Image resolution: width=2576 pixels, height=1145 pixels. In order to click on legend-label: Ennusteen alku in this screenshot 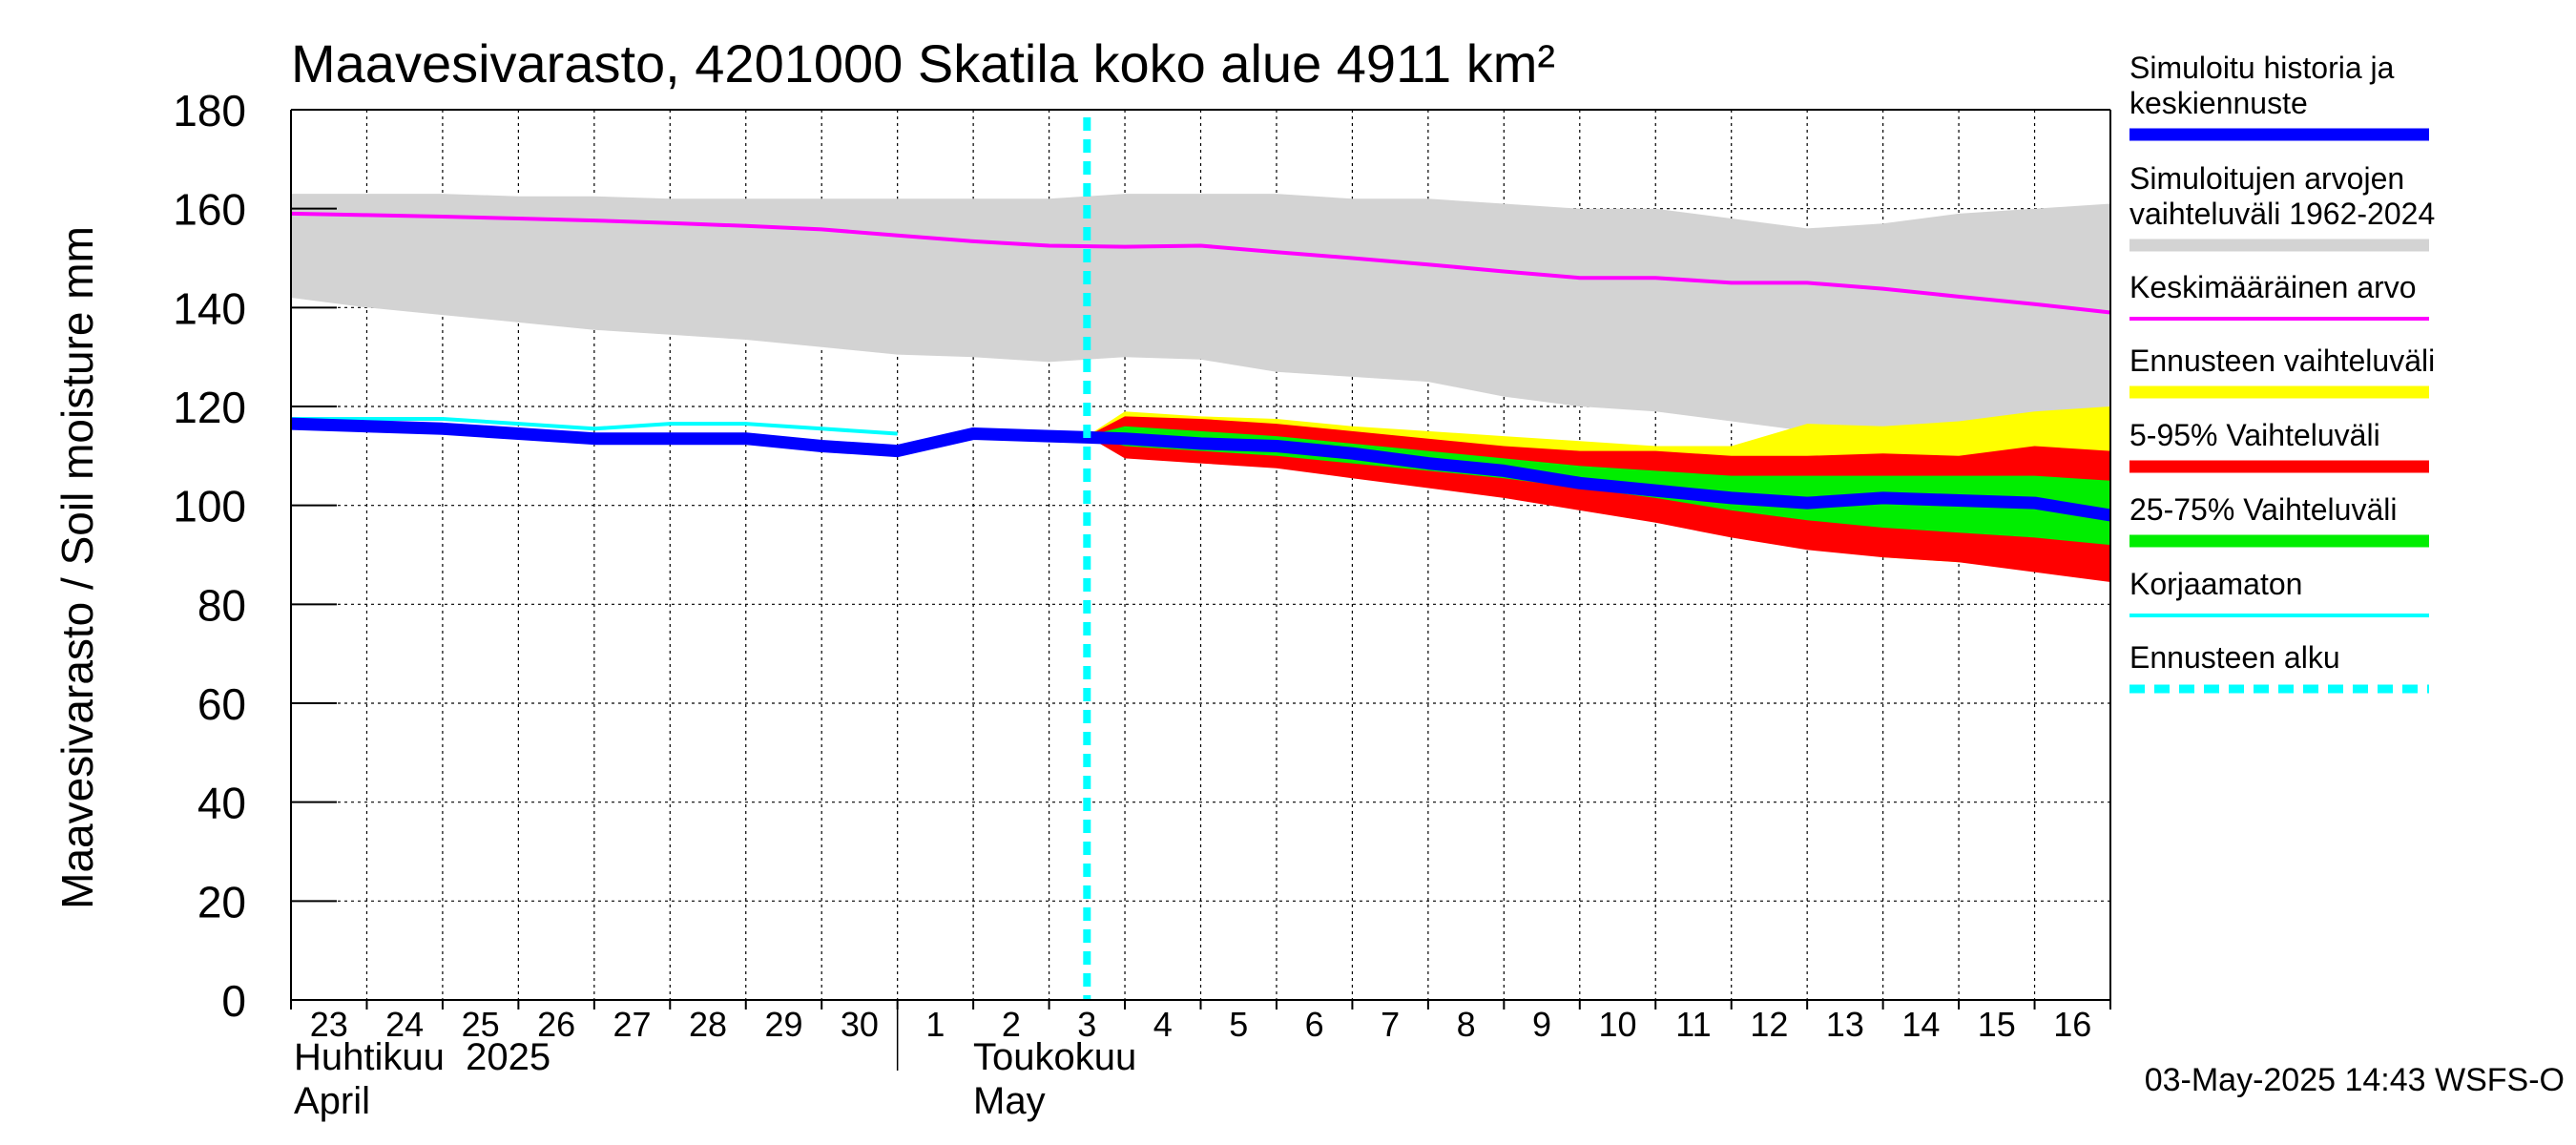, I will do `click(2234, 657)`.